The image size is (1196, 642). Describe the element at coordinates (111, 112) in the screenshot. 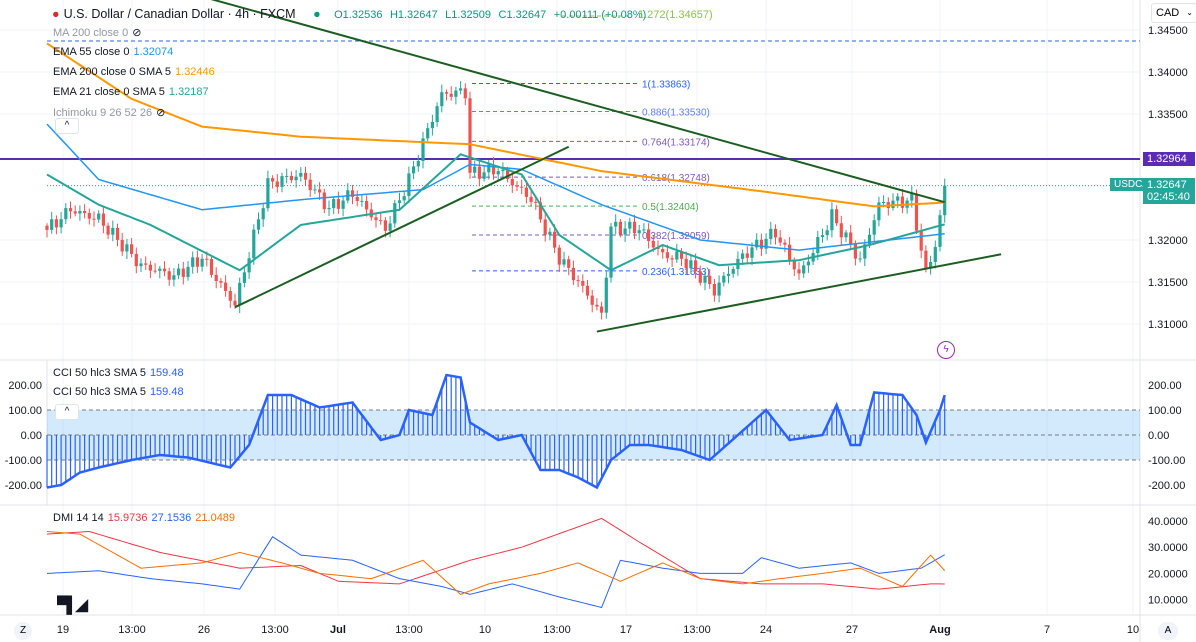

I see `indicator-legend-item: Ichimoku 9 26 52 26 ⊘` at that location.